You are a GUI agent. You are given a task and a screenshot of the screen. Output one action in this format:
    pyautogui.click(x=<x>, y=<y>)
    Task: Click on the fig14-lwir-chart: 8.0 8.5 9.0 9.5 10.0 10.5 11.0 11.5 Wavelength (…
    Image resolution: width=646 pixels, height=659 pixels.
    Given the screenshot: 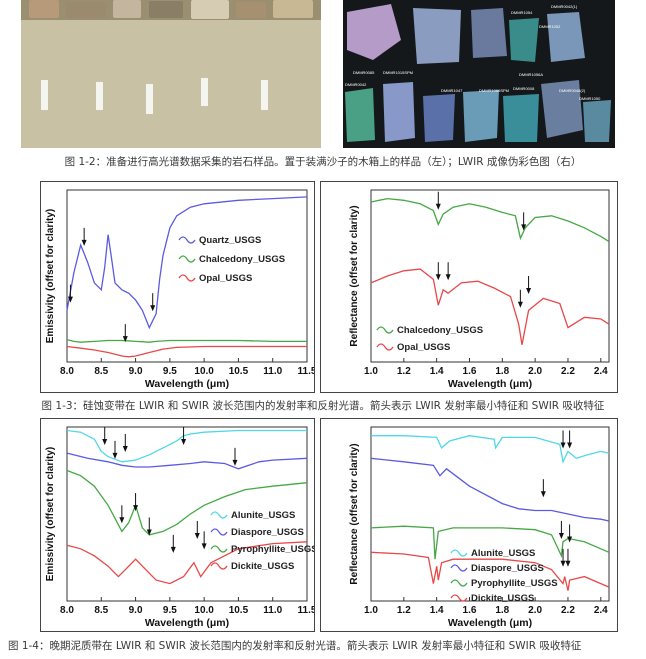 What is the action you would take?
    pyautogui.click(x=179, y=527)
    